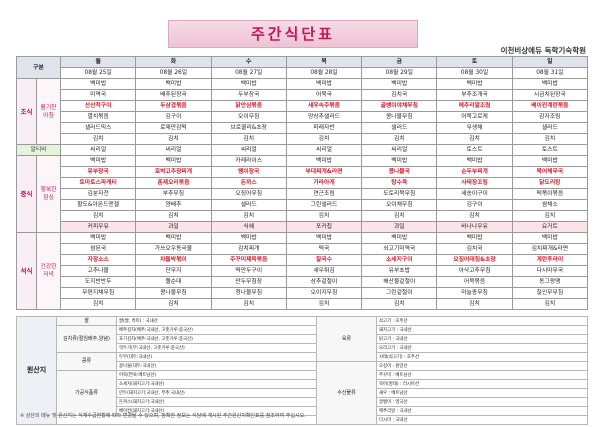  Describe the element at coordinates (173, 183) in the screenshot. I see `menu-item: 훈제오리볶음` at that location.